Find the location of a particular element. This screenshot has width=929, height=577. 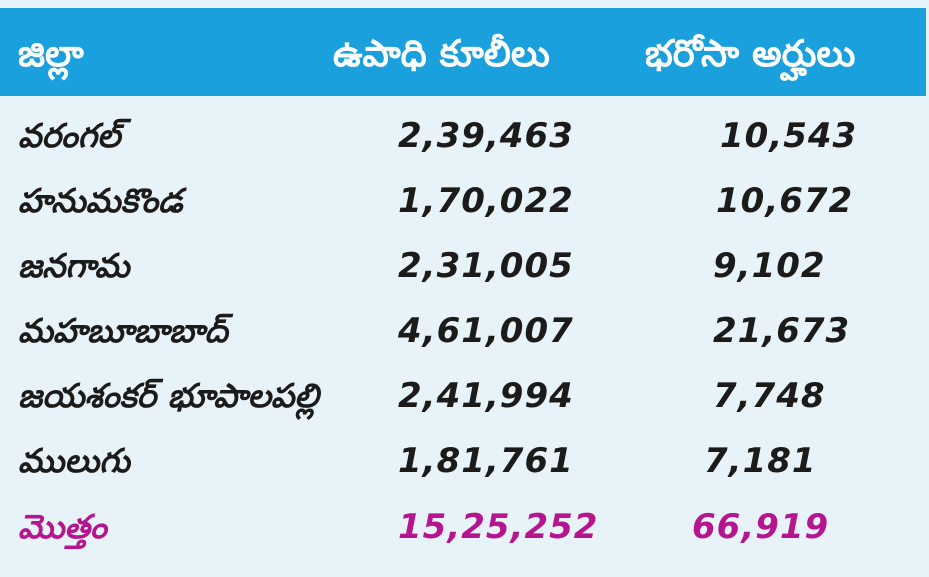

total-row: మొత్తం 15,25,252 66,919 is located at coordinates (463, 527).